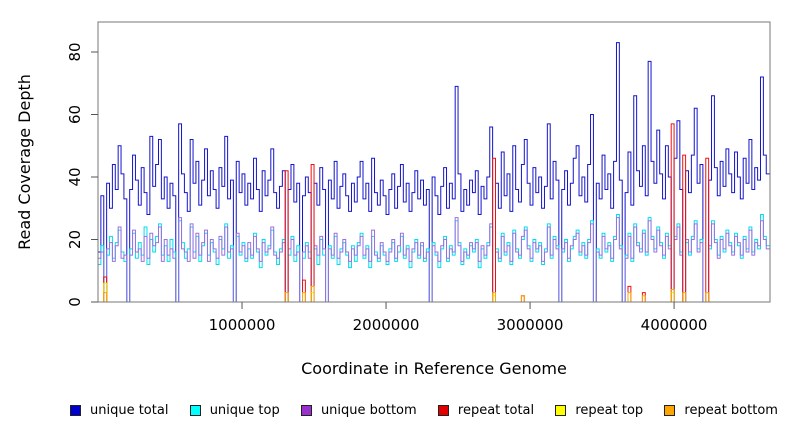 The image size is (792, 432). Describe the element at coordinates (75, 51) in the screenshot. I see `y-tick-label: 80` at that location.